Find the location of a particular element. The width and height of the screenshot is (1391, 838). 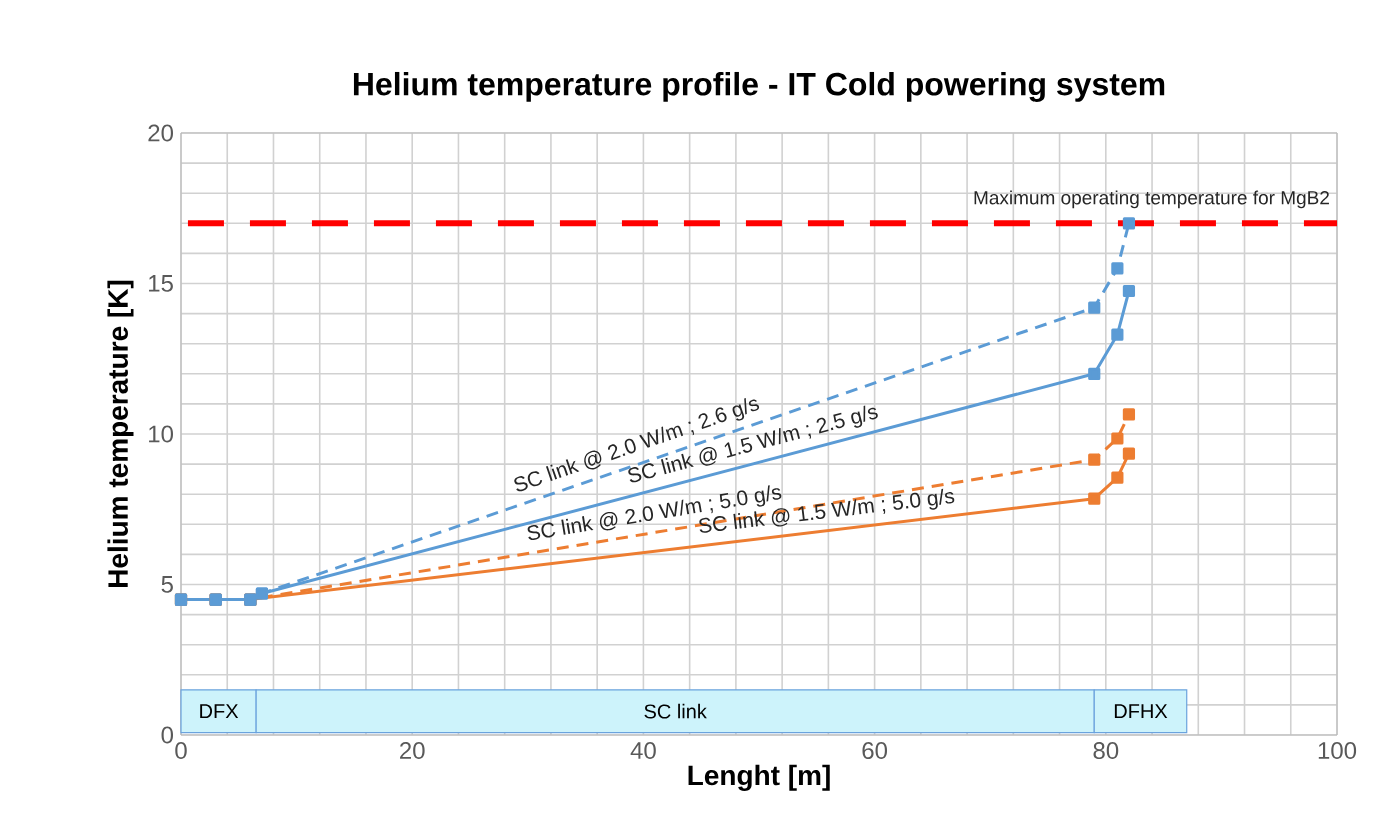

x-tick-label: 60 is located at coordinates (875, 751).